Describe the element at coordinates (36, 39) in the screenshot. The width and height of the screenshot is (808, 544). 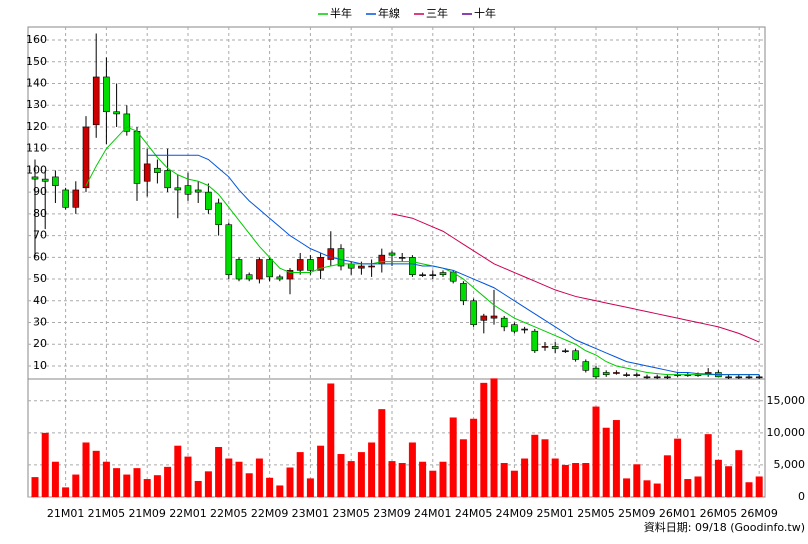
I see `y-tick-label: 160` at that location.